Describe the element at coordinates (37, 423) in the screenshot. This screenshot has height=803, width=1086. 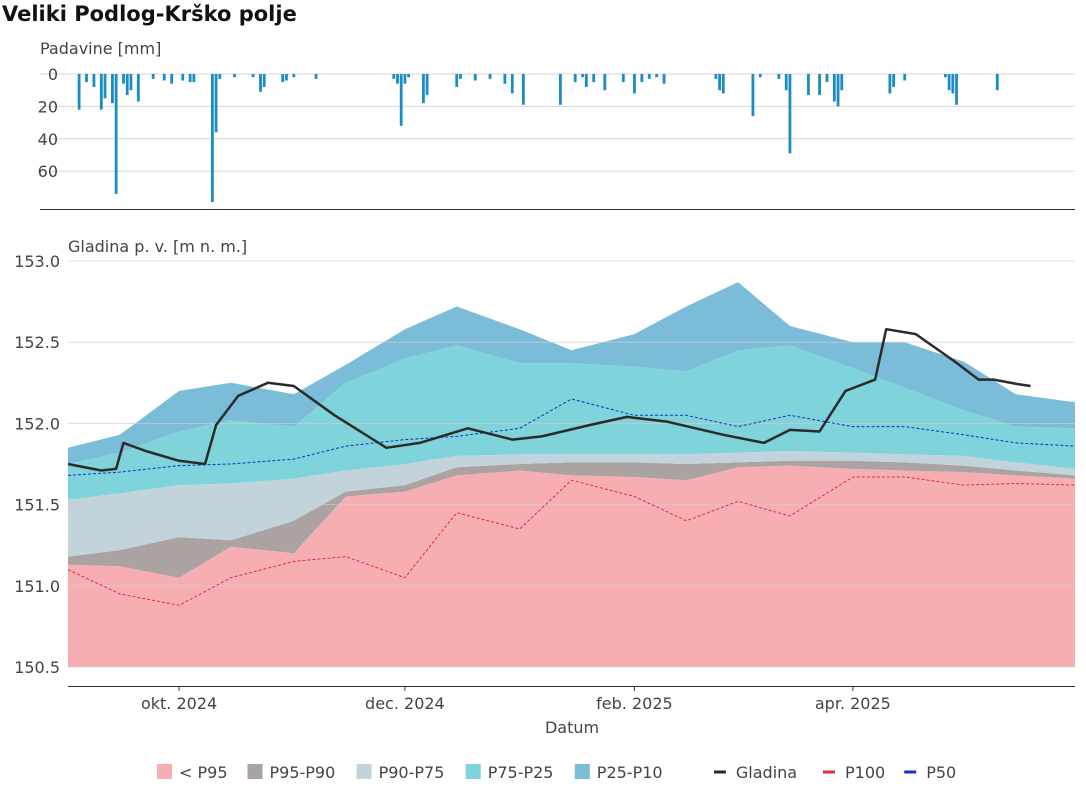
I see `y-tick-label: 152.0` at that location.